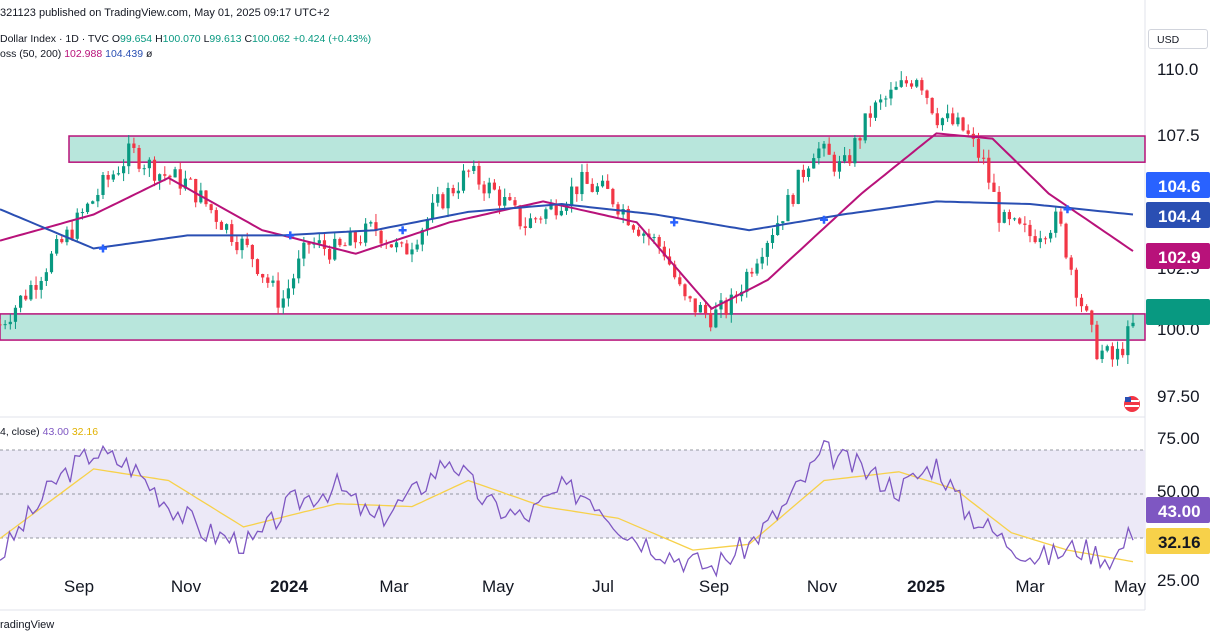  What do you see at coordinates (1178, 438) in the screenshot?
I see `rsi-tick-label: 75.00` at bounding box center [1178, 438].